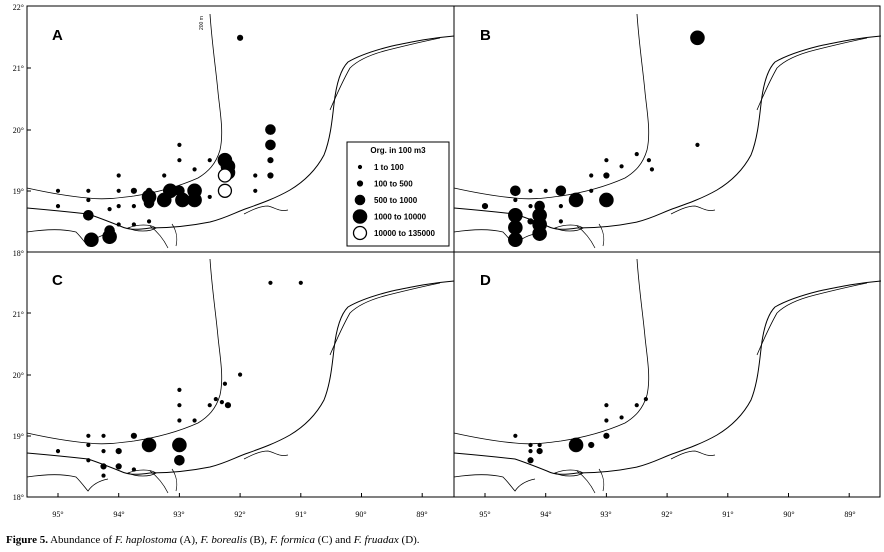 The width and height of the screenshot is (884, 552). I want to click on caption-species-2: F. borealis, so click(223, 540).